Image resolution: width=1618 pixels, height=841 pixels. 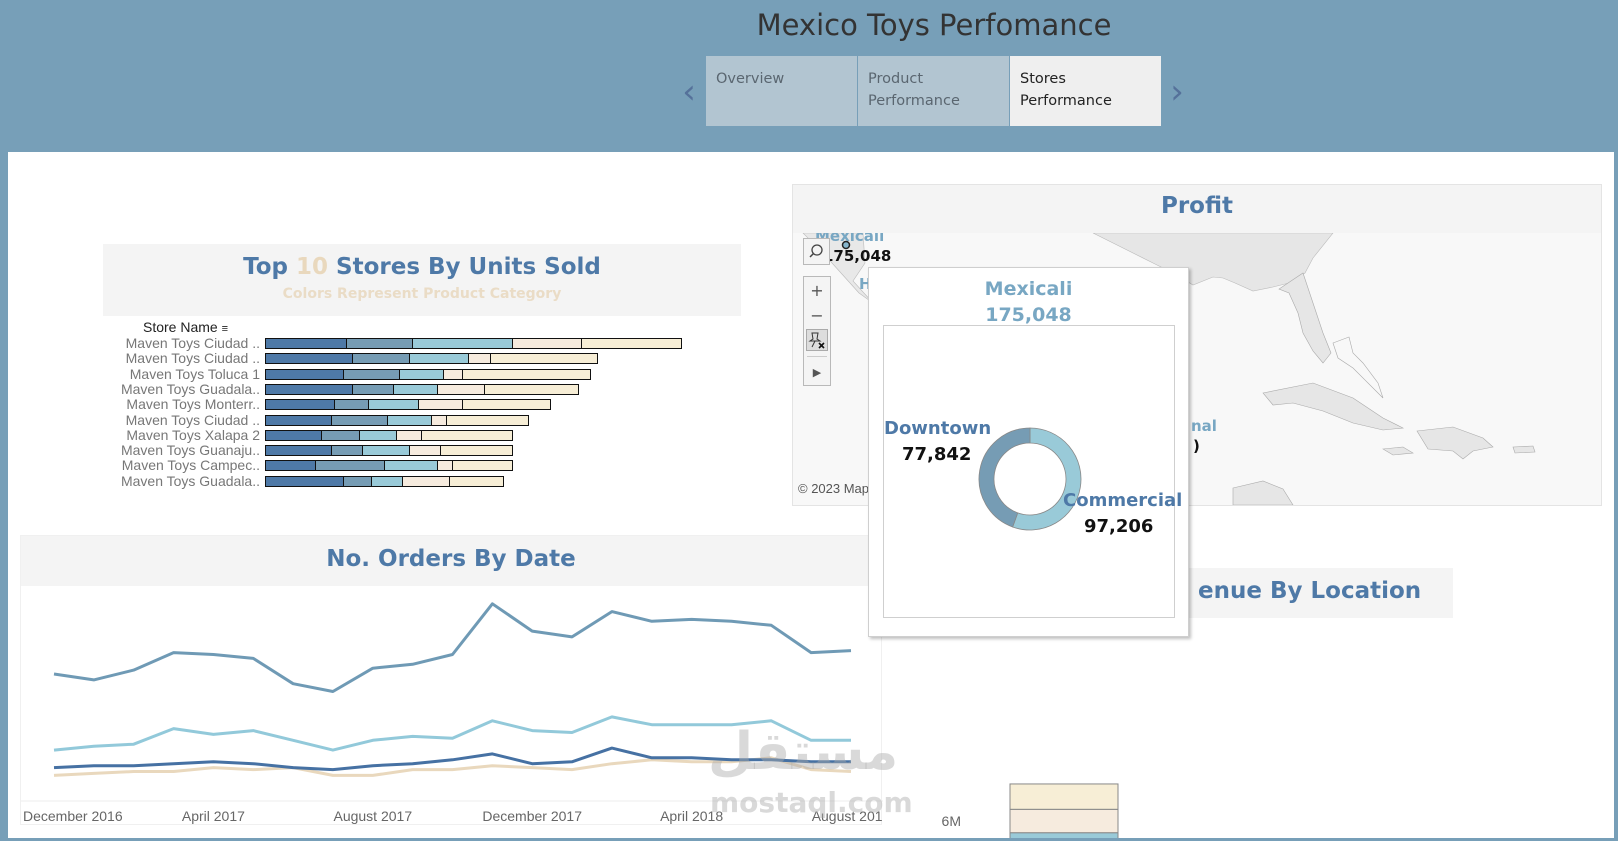 I want to click on map-label-partial: nal, so click(x=1204, y=426).